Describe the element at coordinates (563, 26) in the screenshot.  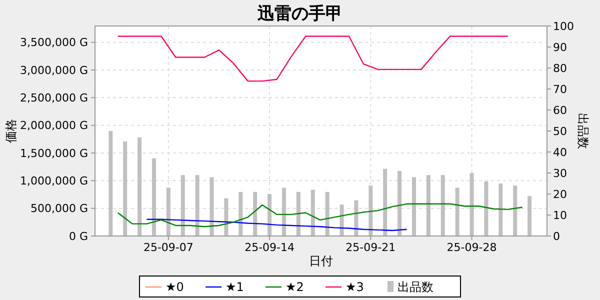
I see `y2-tick-label: 100` at that location.